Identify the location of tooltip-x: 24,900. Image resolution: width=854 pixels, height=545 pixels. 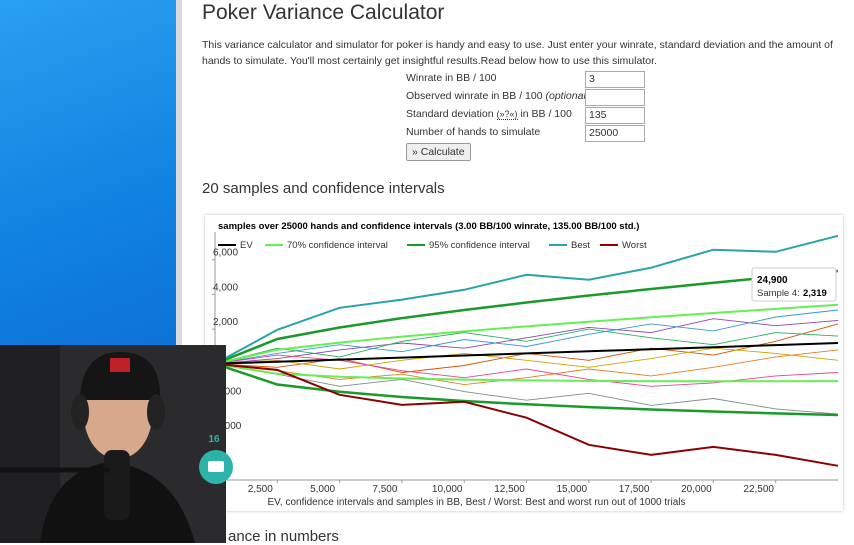
(772, 280).